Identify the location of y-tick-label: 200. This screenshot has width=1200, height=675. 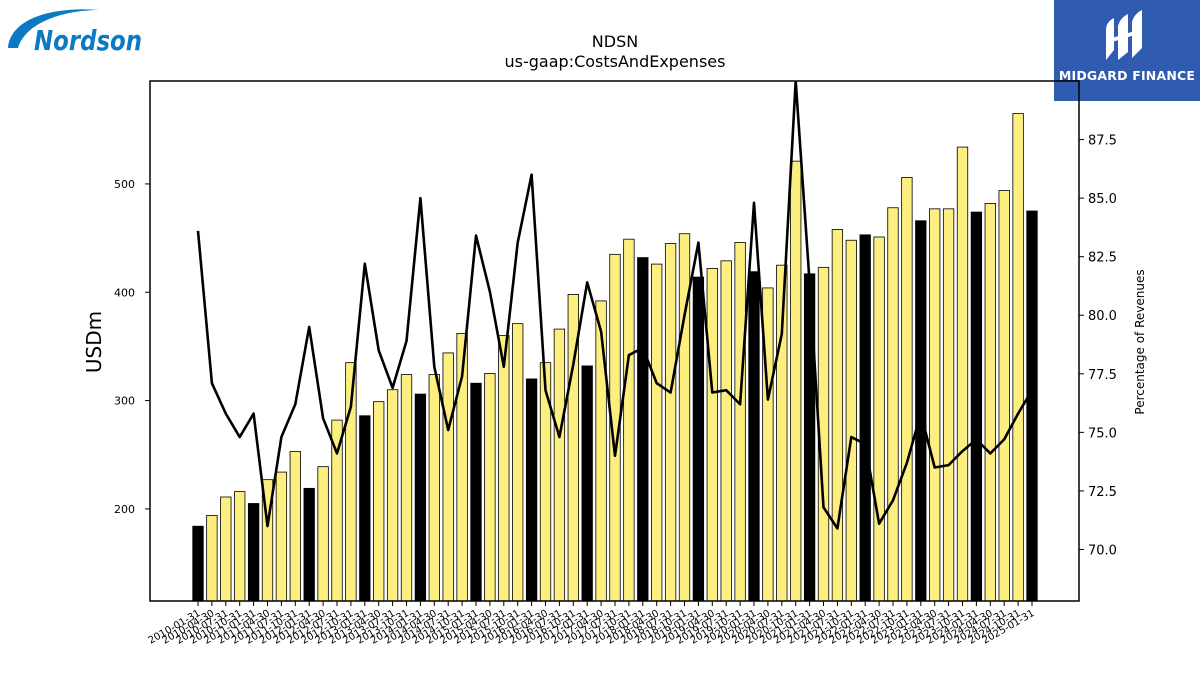
(124, 509).